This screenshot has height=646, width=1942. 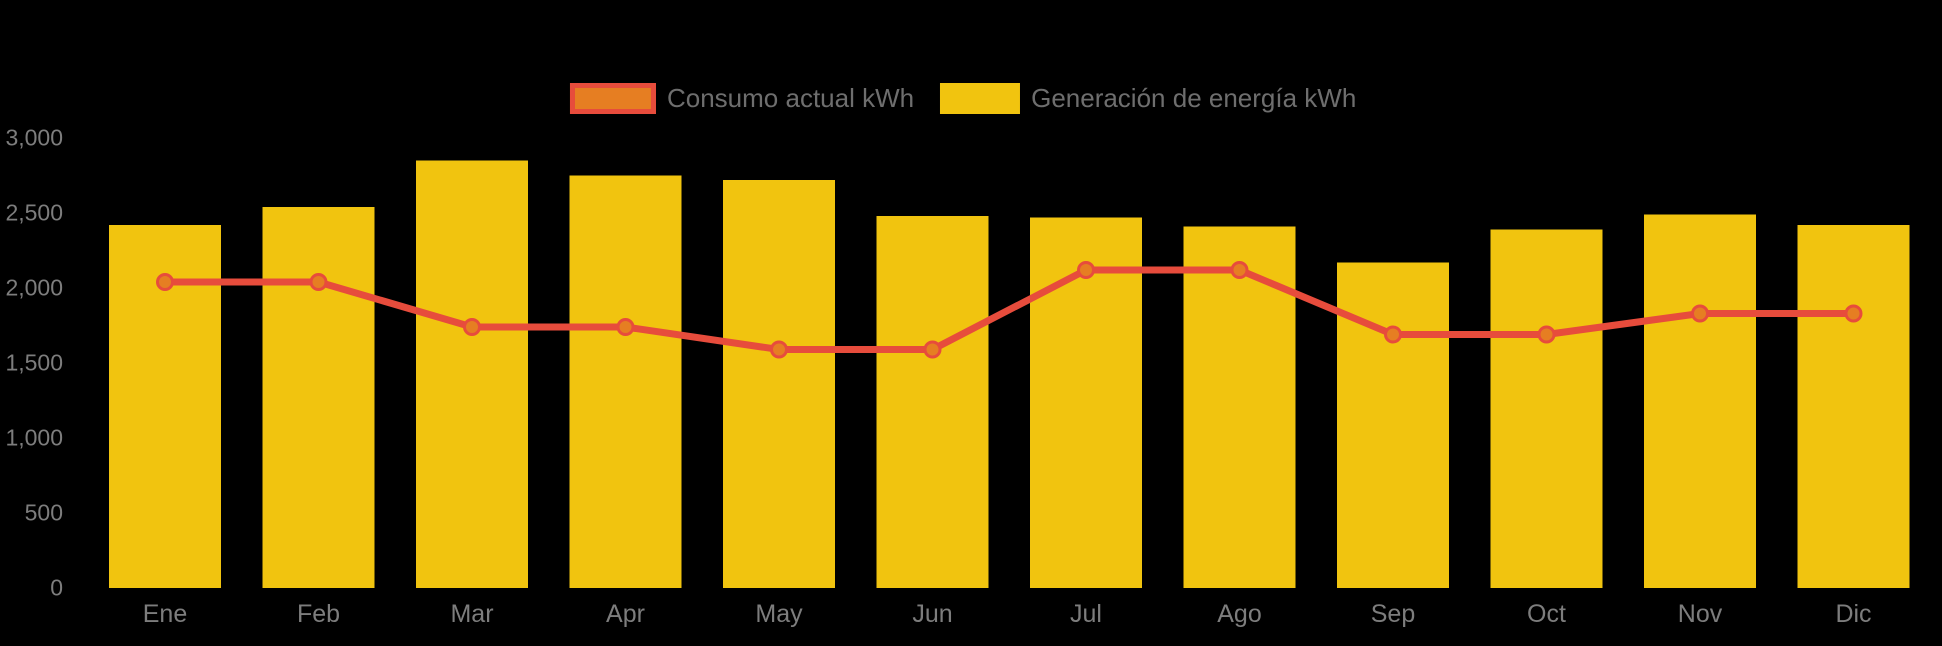 What do you see at coordinates (165, 282) in the screenshot?
I see `point-ene` at bounding box center [165, 282].